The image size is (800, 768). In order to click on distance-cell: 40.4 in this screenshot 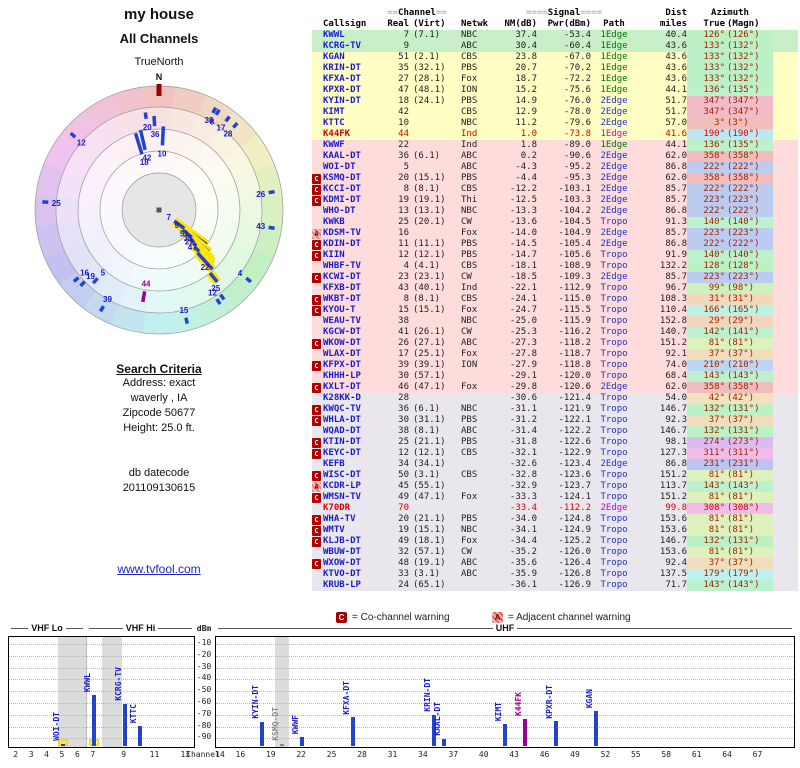, I will do `click(676, 35)`.